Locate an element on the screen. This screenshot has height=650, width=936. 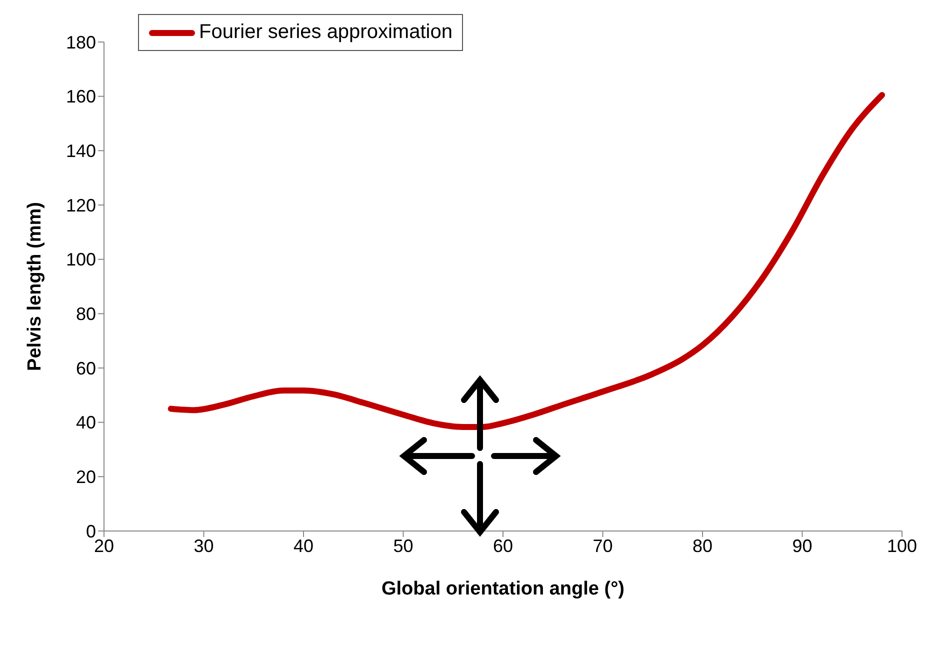
y-tick-label: 0 is located at coordinates (91, 531).